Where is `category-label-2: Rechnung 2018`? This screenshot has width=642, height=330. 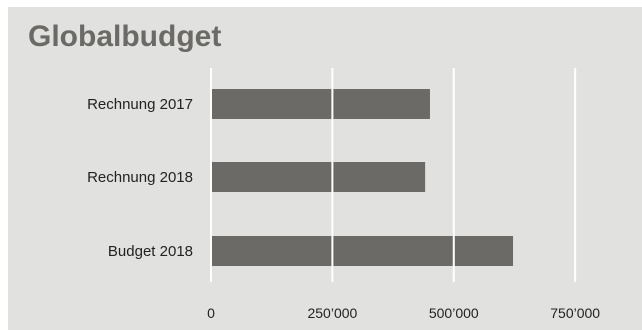
category-label-2: Rechnung 2018 is located at coordinates (140, 177).